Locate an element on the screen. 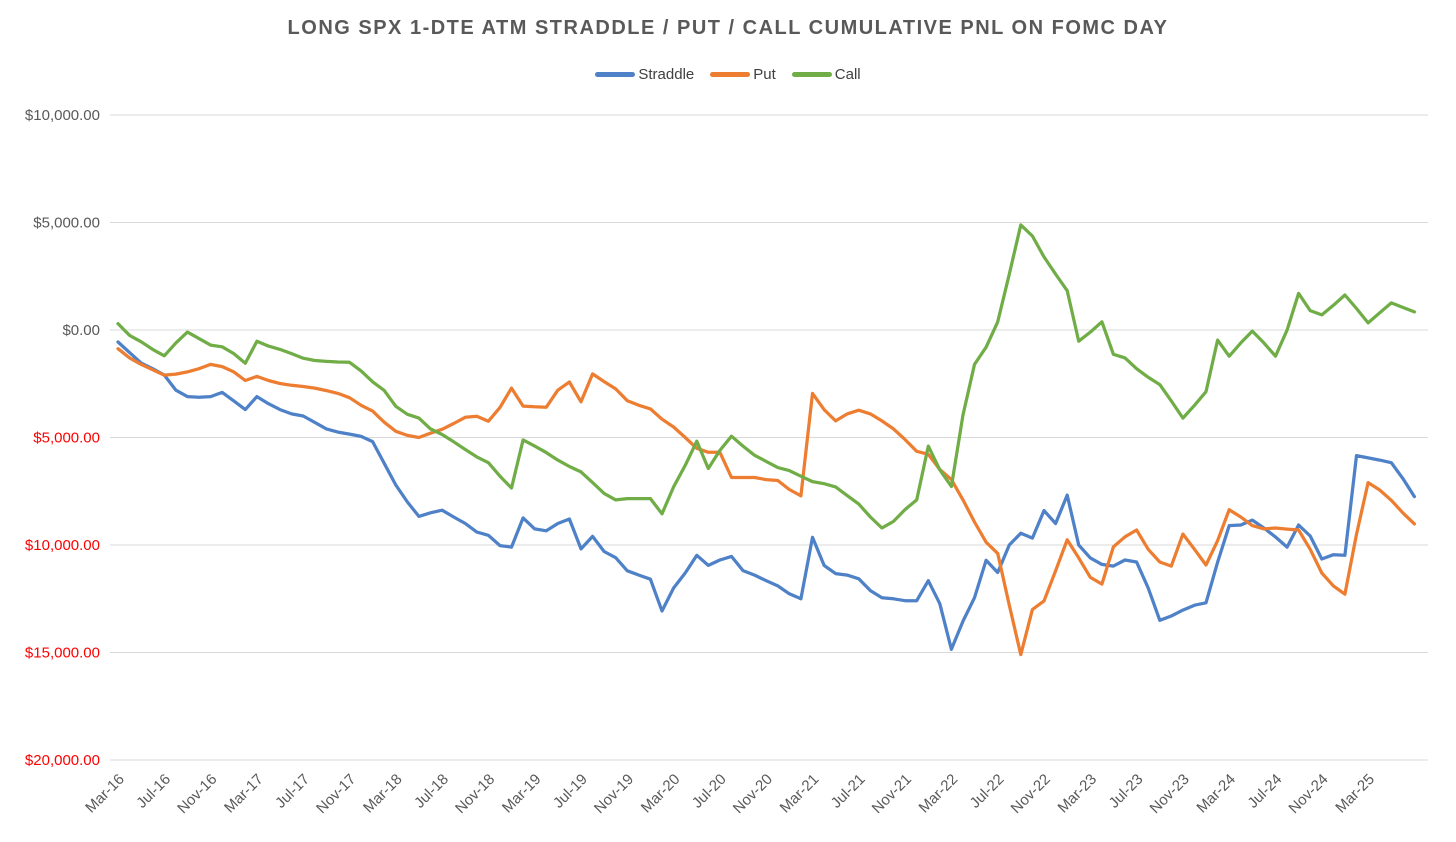 Image resolution: width=1456 pixels, height=842 pixels. x-tick-label: Mar-16 is located at coordinates (105, 794).